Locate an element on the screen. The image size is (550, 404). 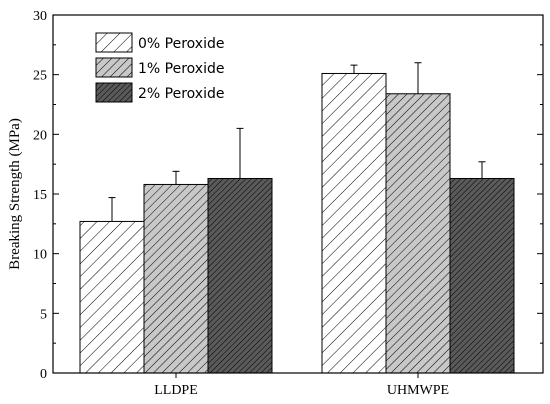
y-tick-label: 0 is located at coordinates (43, 374).